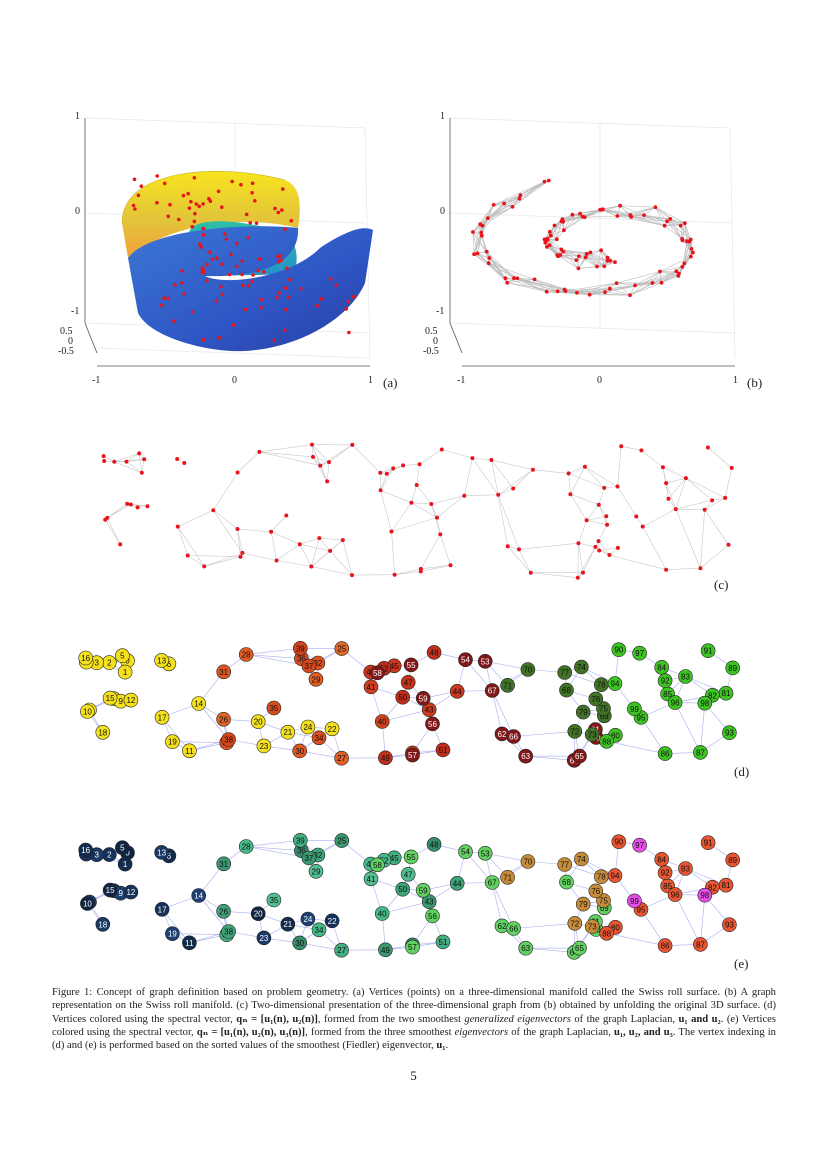 The width and height of the screenshot is (827, 1169). What do you see at coordinates (607, 741) in the screenshot?
I see `vertex: 88` at bounding box center [607, 741].